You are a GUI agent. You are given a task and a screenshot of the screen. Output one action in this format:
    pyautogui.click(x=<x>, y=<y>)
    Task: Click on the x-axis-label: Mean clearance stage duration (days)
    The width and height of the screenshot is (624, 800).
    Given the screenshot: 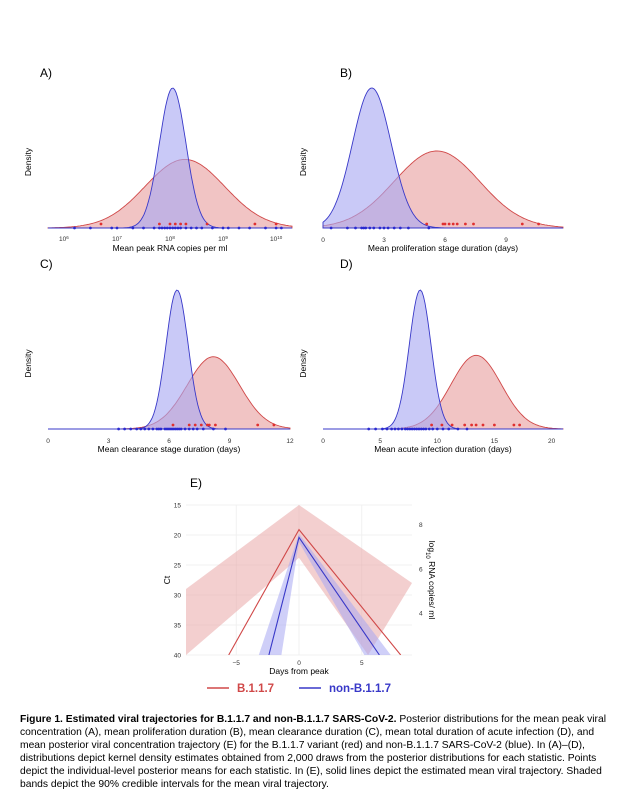 What is the action you would take?
    pyautogui.click(x=169, y=449)
    